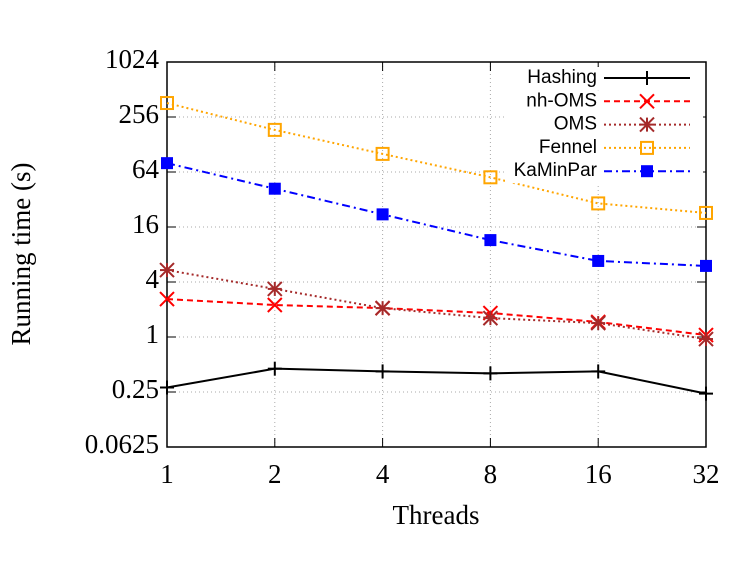  I want to click on legend-label: Hashing, so click(562, 77).